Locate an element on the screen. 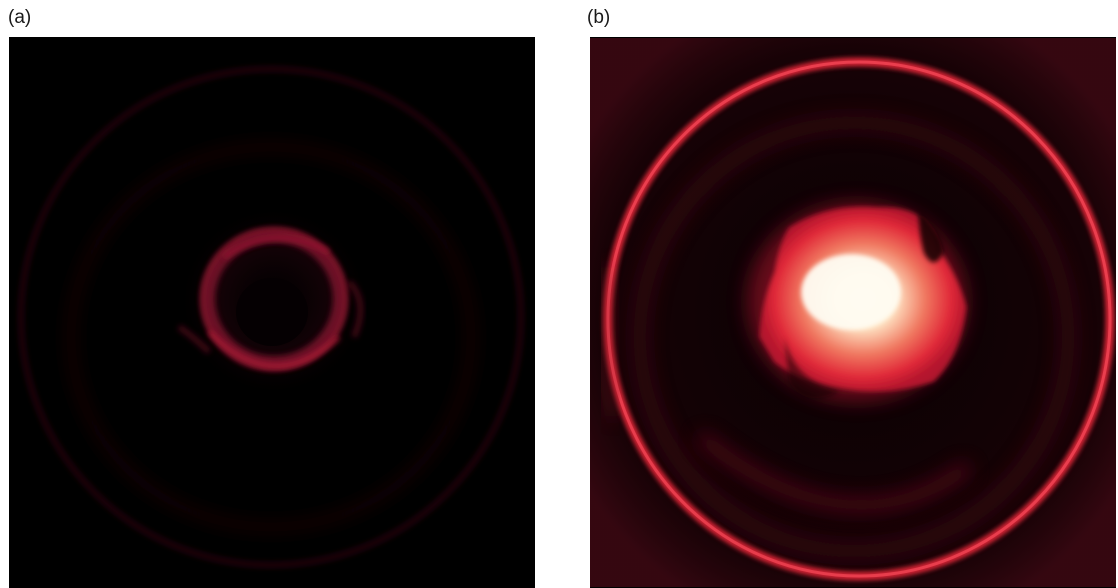  panel-a-label: (a) is located at coordinates (20, 17).